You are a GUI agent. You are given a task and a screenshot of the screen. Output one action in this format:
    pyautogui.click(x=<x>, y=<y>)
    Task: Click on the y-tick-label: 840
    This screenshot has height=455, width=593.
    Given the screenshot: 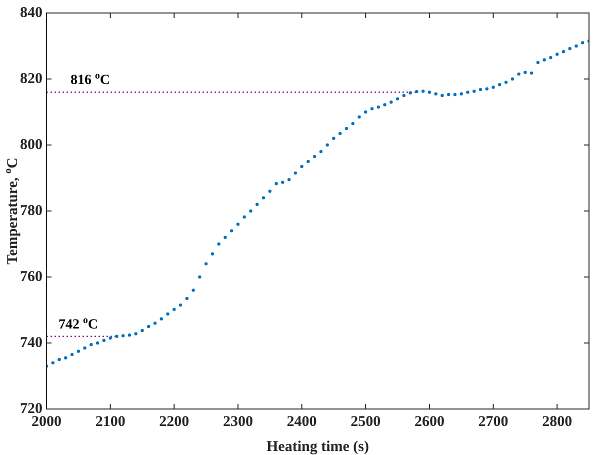 What is the action you would take?
    pyautogui.click(x=31, y=12)
    